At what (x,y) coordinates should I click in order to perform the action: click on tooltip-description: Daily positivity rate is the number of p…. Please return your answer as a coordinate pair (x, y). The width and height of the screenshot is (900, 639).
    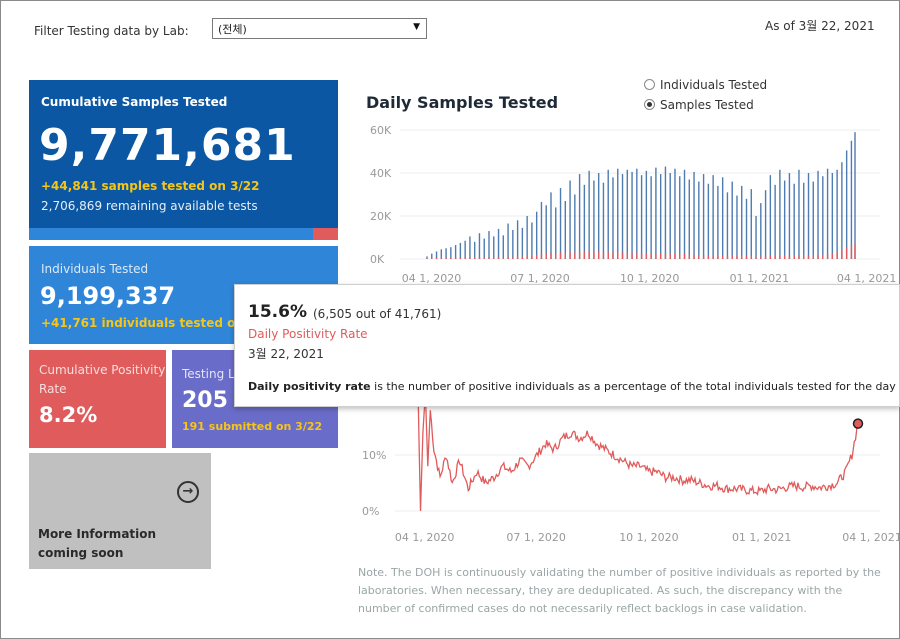
    Looking at the image, I should click on (572, 386).